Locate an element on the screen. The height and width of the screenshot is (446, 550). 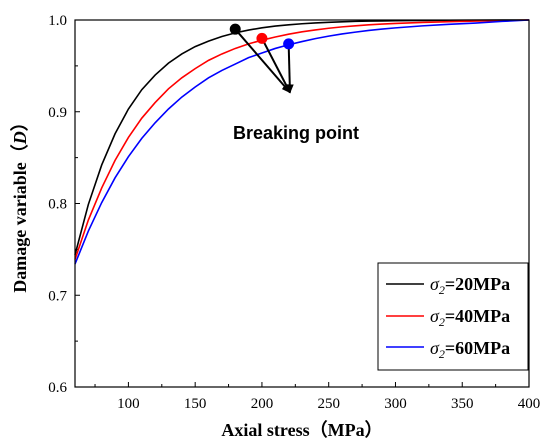
y-axis-title-suffix: ） is located at coordinates (20, 122).